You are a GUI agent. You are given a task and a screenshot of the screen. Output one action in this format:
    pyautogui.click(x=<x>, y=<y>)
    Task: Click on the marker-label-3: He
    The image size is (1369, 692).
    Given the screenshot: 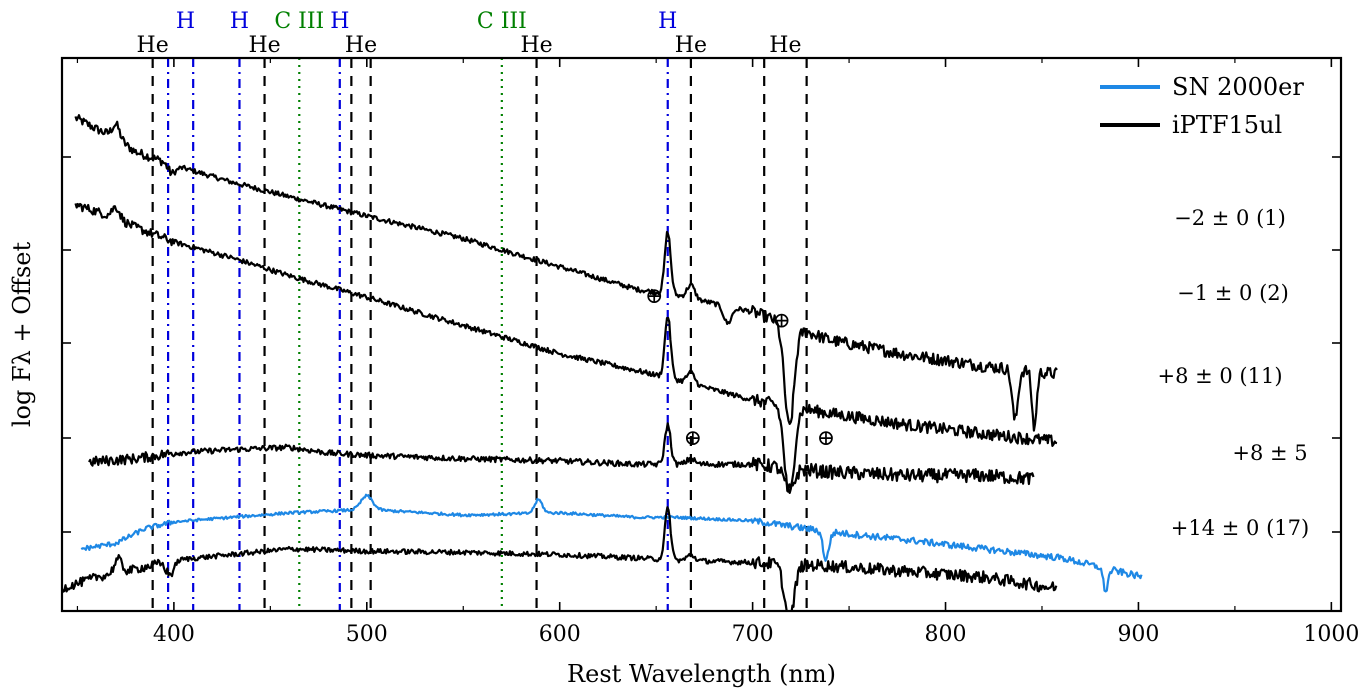 What is the action you would take?
    pyautogui.click(x=264, y=45)
    